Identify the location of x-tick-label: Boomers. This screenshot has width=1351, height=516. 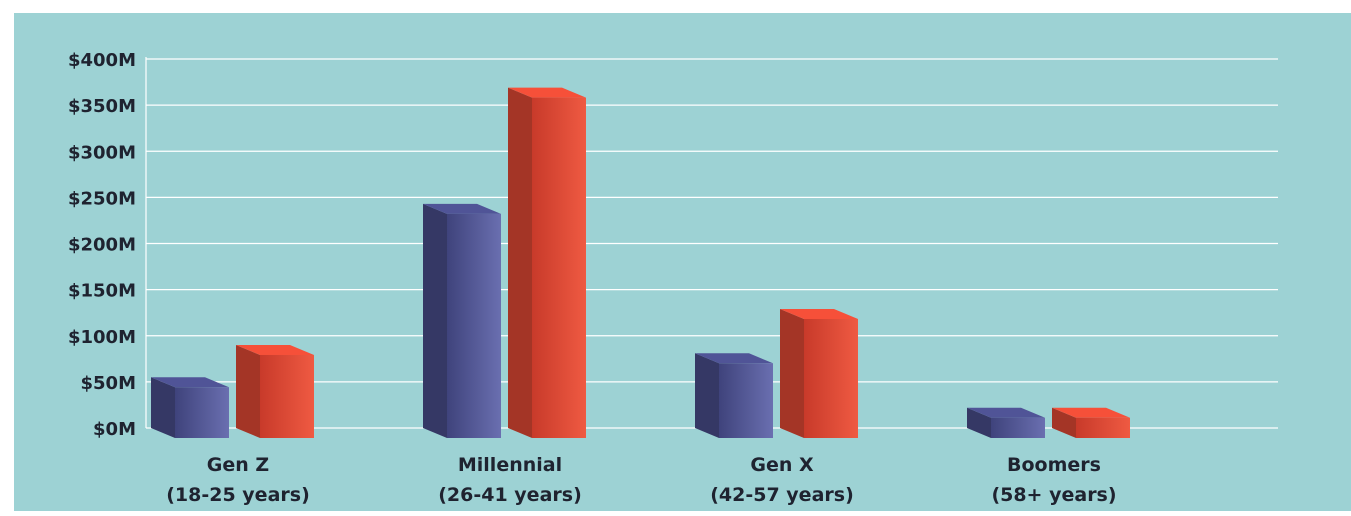
(1054, 465).